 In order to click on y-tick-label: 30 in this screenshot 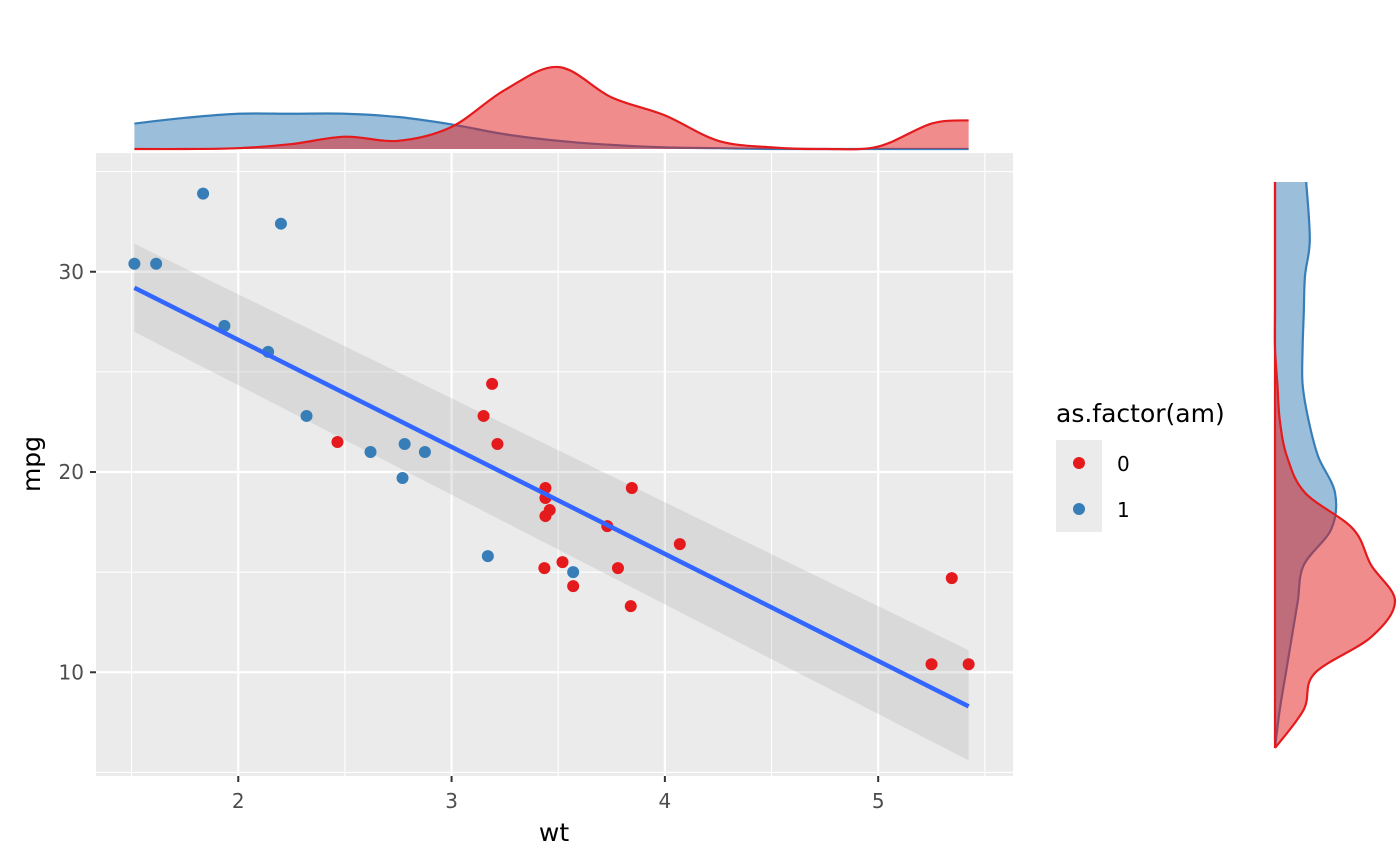, I will do `click(71, 272)`.